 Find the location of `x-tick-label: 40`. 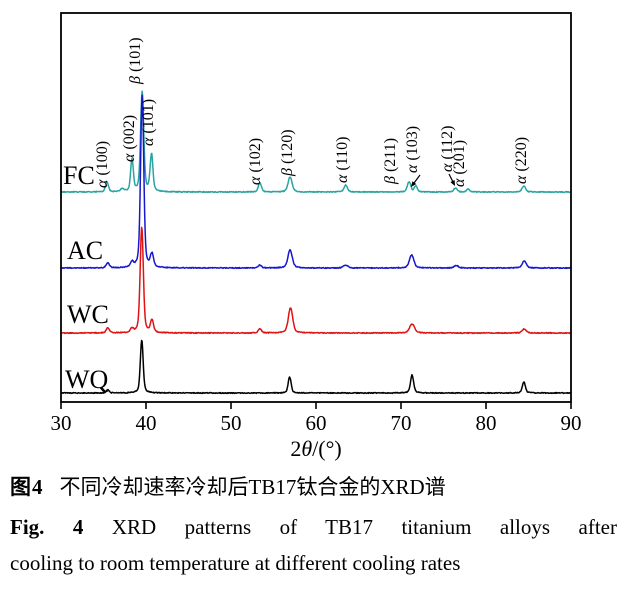

x-tick-label: 40 is located at coordinates (146, 423).